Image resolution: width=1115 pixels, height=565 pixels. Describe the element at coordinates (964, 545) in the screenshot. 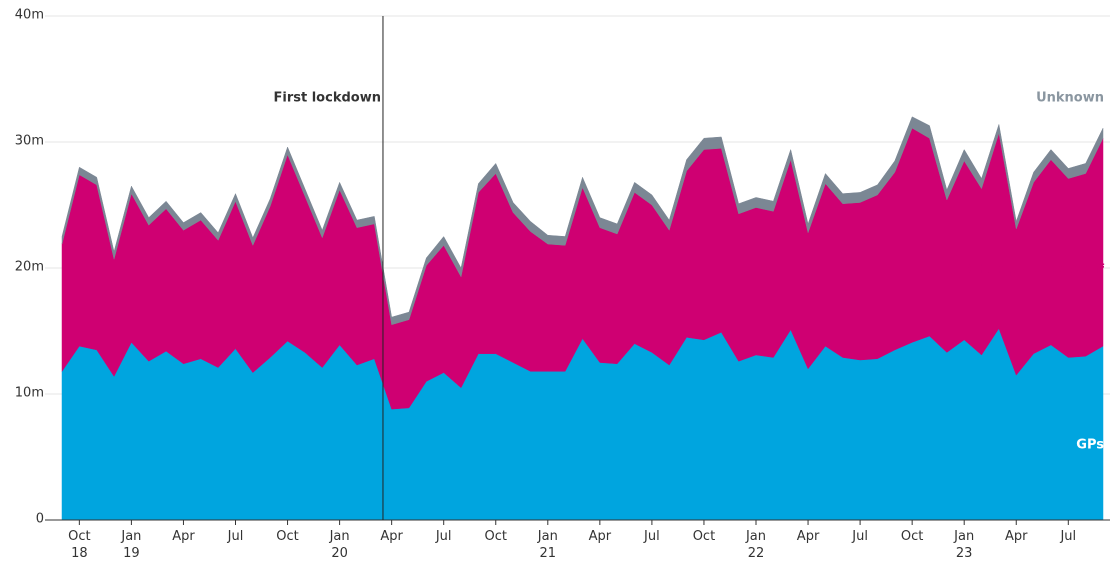

I see `x-tick-label: Jan 23` at that location.